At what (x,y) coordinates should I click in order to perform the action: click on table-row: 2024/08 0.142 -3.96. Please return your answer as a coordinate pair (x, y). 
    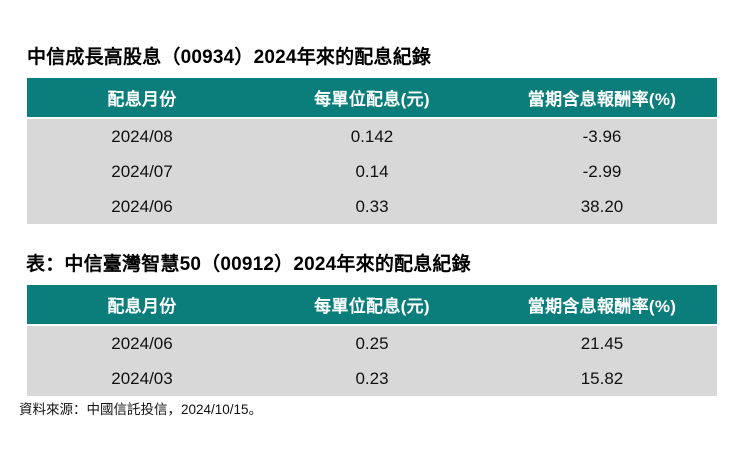
    Looking at the image, I should click on (372, 136).